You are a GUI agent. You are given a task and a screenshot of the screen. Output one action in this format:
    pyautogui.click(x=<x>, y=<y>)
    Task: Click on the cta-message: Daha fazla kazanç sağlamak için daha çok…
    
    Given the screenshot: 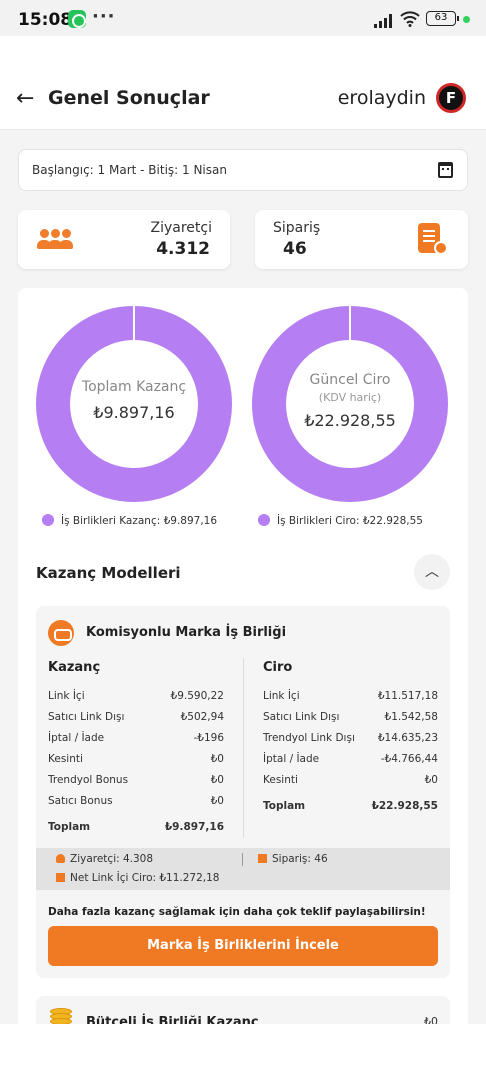 What is the action you would take?
    pyautogui.click(x=237, y=912)
    